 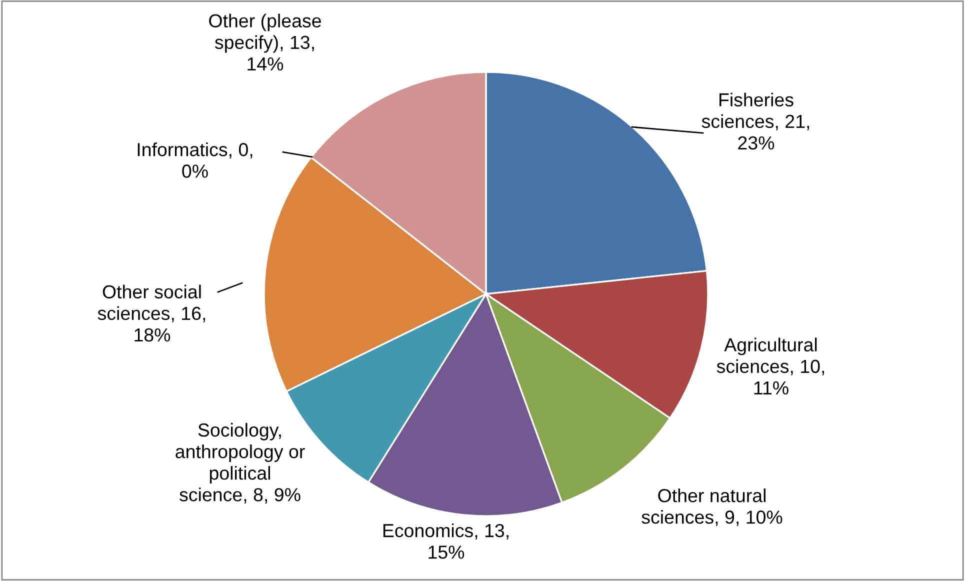 What do you see at coordinates (152, 313) in the screenshot?
I see `slice-label: Other social sciences, 16, 18%` at bounding box center [152, 313].